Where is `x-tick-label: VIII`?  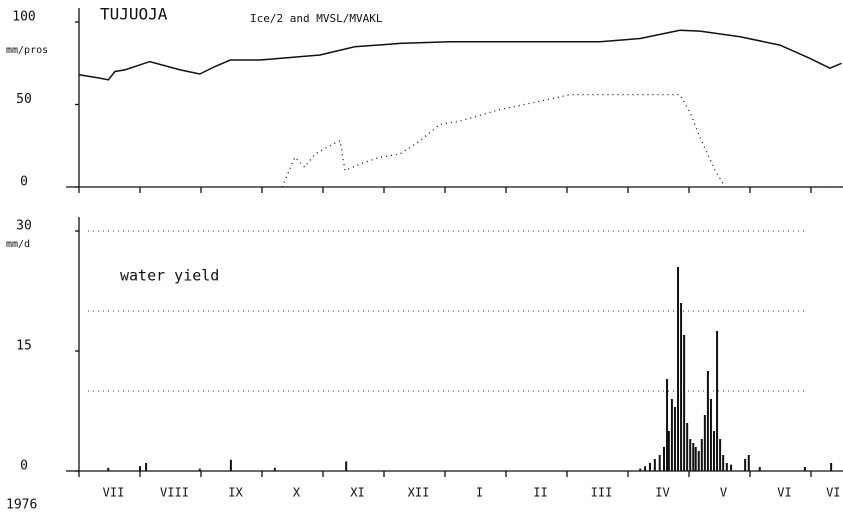
x-tick-label: VIII is located at coordinates (174, 493).